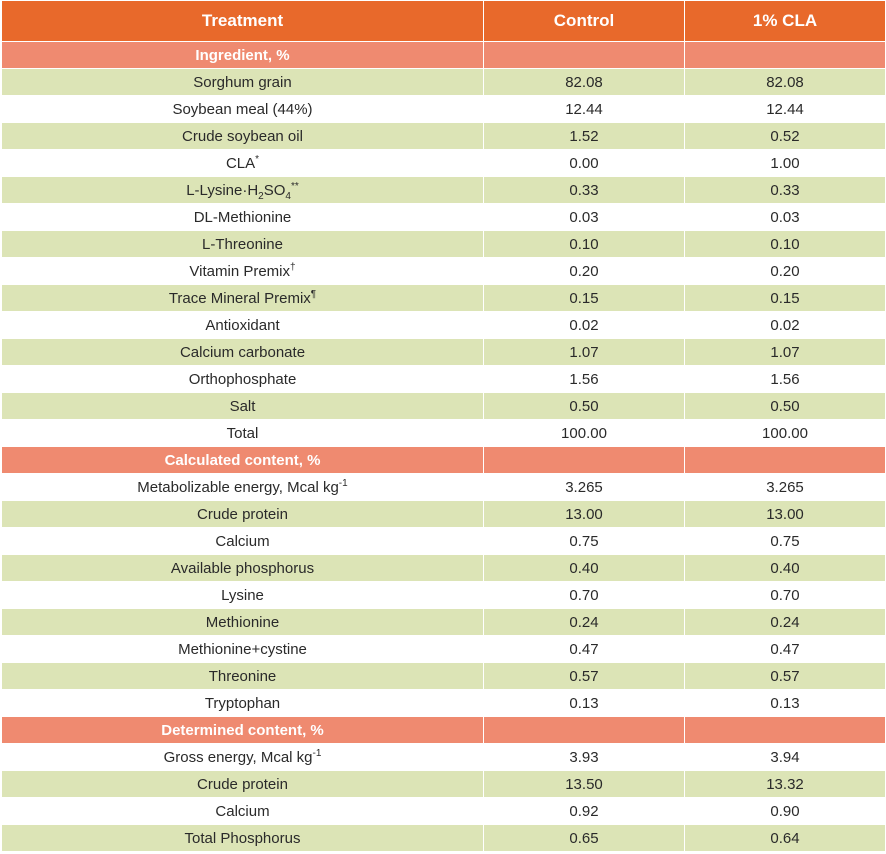  I want to click on section-title: Ingredient, %, so click(242, 55).